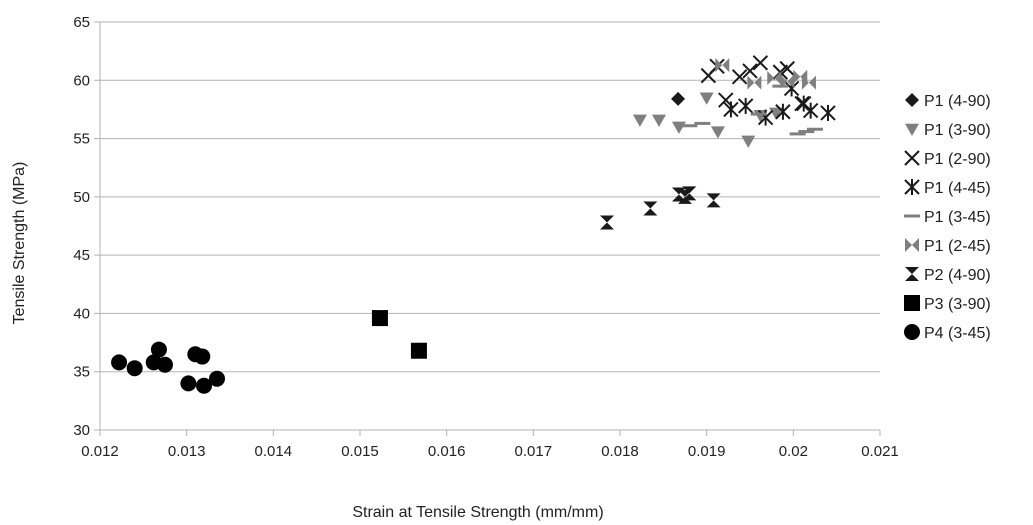 The height and width of the screenshot is (525, 1033). I want to click on legend-item: P1 (2-90), so click(947, 159).